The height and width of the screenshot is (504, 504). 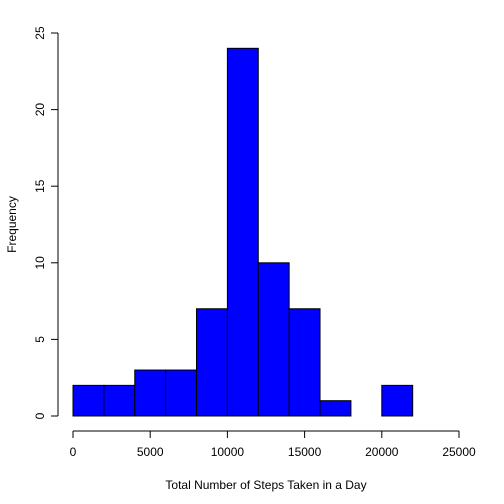 I want to click on x-tick-label-1: 5000, so click(x=150, y=452).